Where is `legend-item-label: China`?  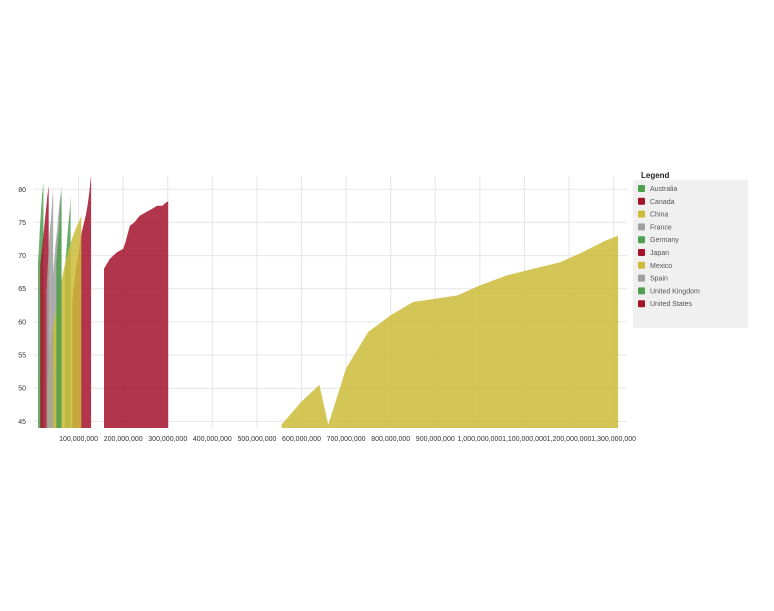 legend-item-label: China is located at coordinates (659, 215).